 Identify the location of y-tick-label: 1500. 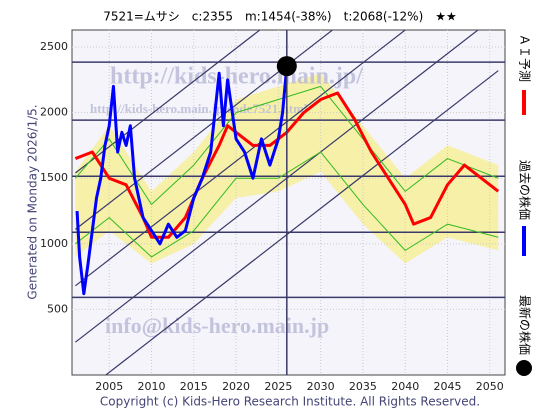
(54, 177).